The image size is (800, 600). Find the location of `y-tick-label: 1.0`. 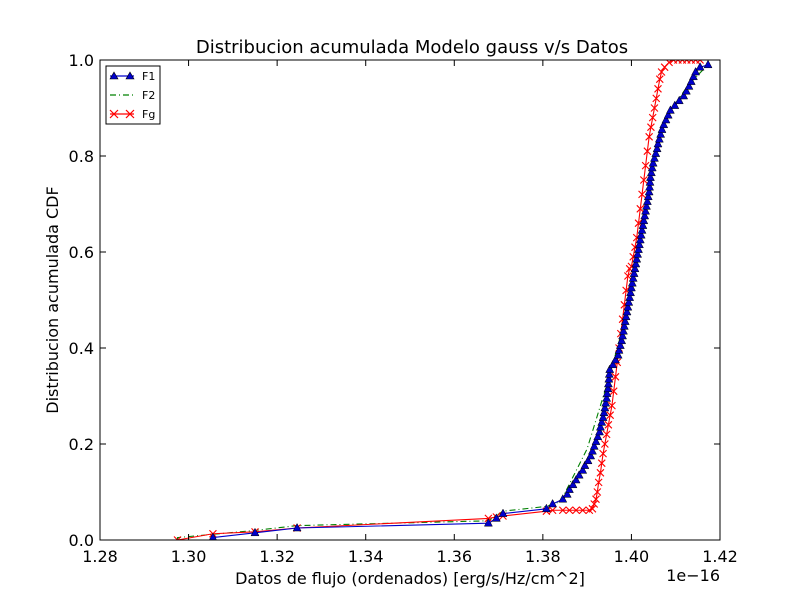

y-tick-label: 1.0 is located at coordinates (81, 60).